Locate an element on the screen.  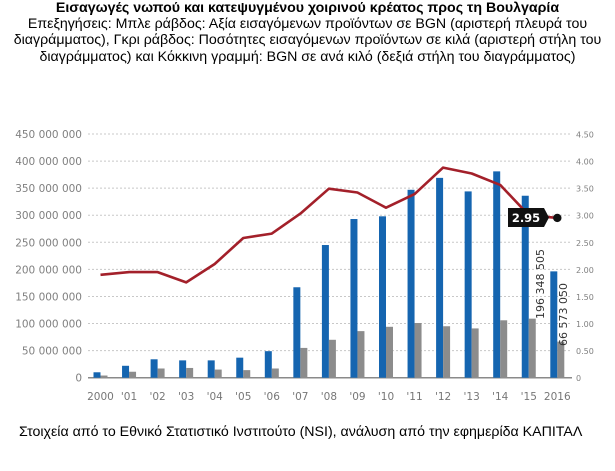
value-callout-label: 2.95 is located at coordinates (526, 218).